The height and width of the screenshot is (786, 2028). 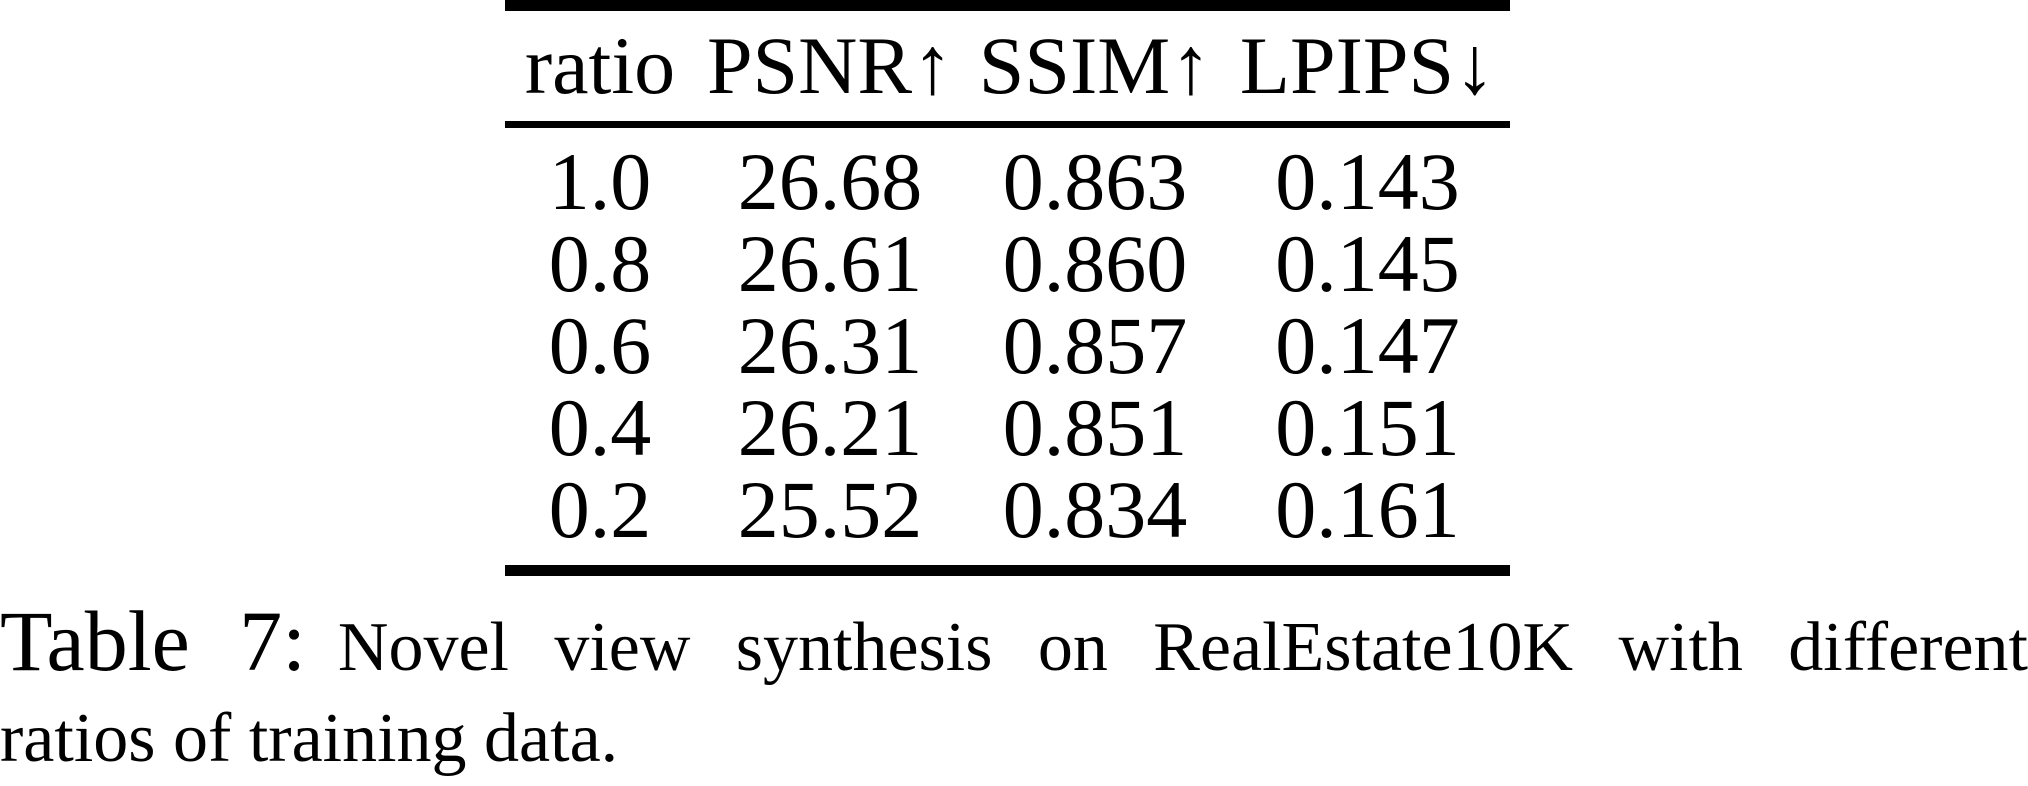 What do you see at coordinates (1367, 263) in the screenshot?
I see `cell-lpips: 0.145` at bounding box center [1367, 263].